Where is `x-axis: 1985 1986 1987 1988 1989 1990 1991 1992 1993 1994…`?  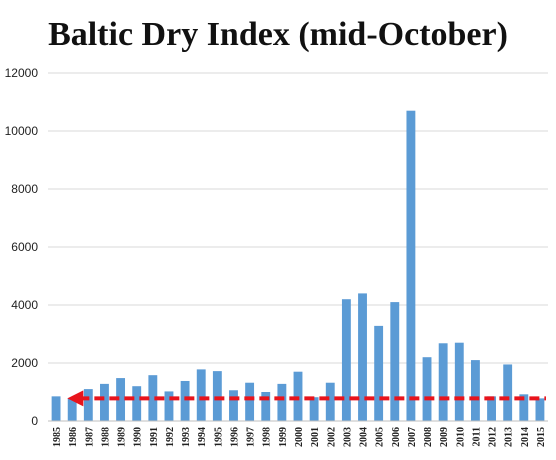
x-axis: 1985 1986 1987 1988 1989 1990 1991 1992 1993 1994… is located at coordinates (298, 433).